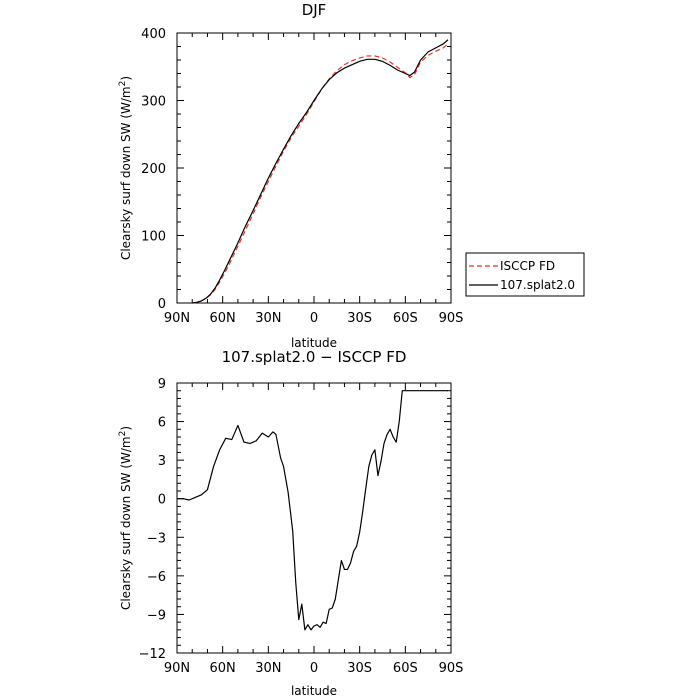 Image resolution: width=700 pixels, height=700 pixels. Describe the element at coordinates (451, 318) in the screenshot. I see `top-x-tick-label: 90S` at that location.